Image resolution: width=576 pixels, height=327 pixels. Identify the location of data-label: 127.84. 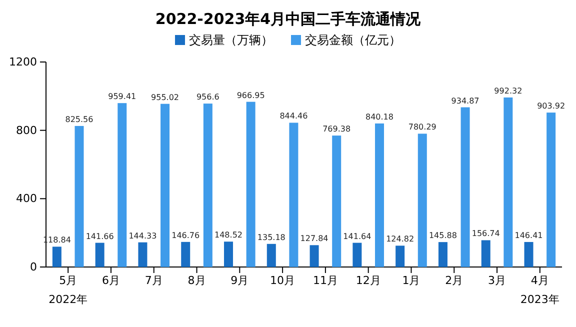
(314, 239).